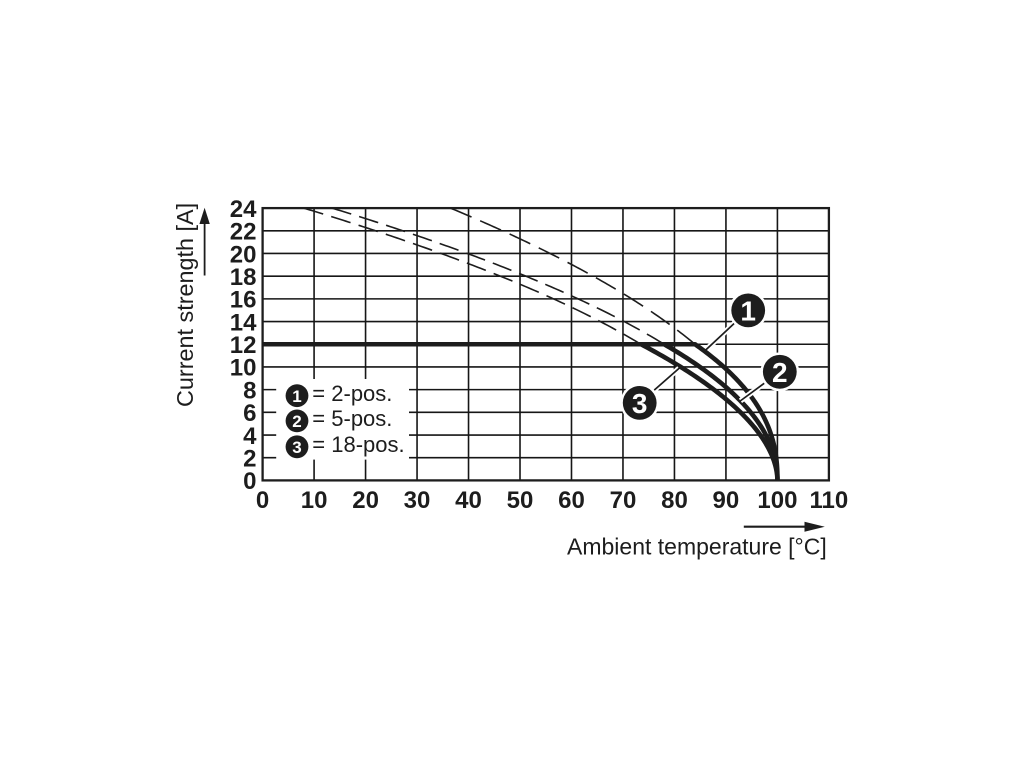 The image size is (1020, 770). I want to click on svg-text: 14, so click(243, 322).